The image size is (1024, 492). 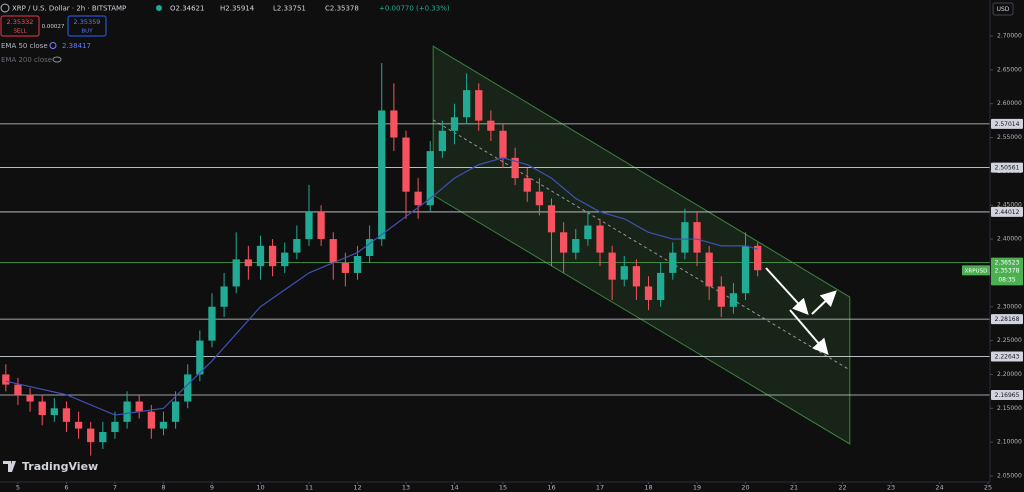 I want to click on ema50-label: EMA 50 close, so click(x=24, y=46).